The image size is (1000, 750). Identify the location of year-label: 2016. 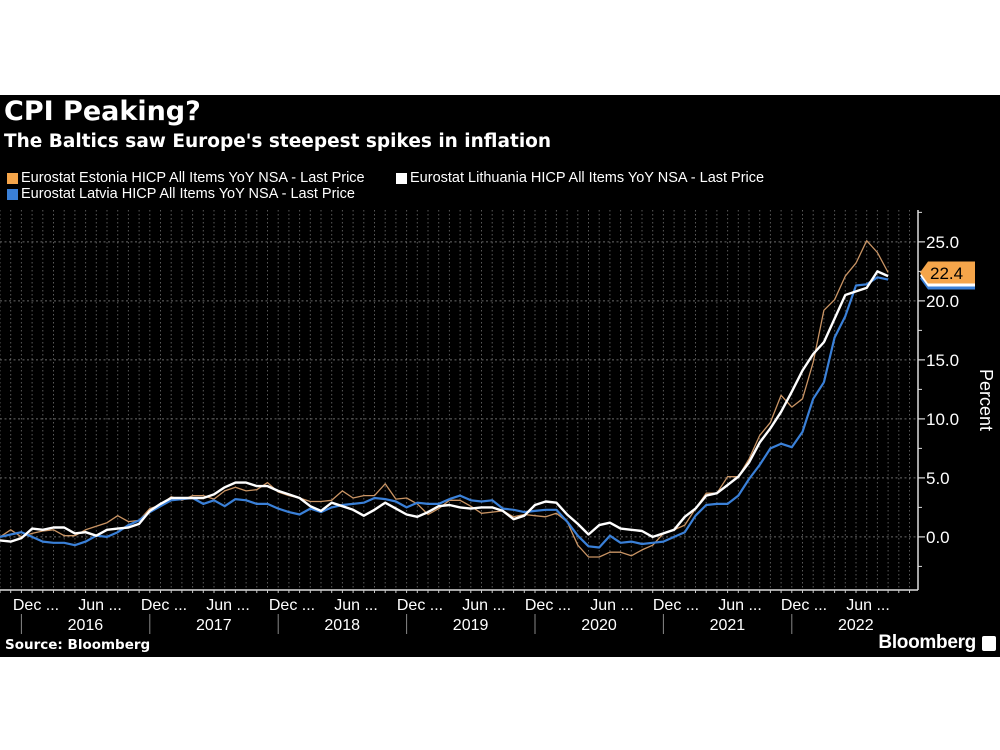
(86, 625).